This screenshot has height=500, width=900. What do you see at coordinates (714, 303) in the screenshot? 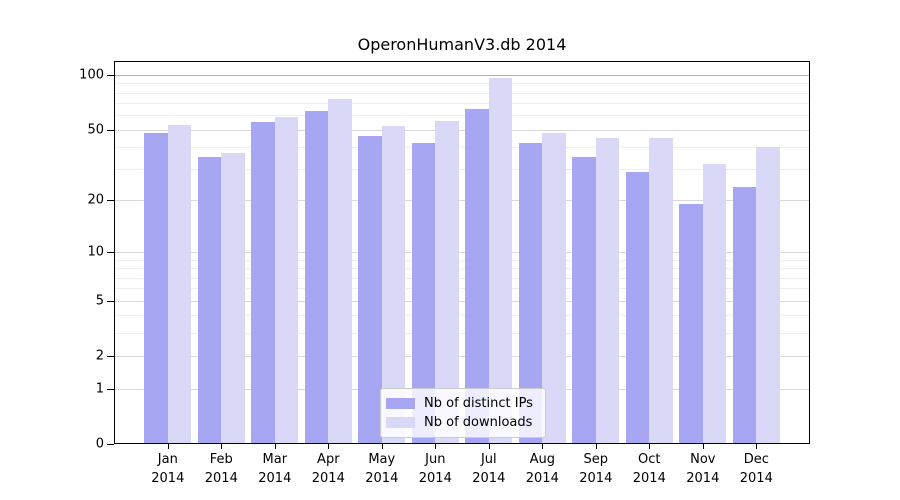
I see `bar-downloads-nov` at bounding box center [714, 303].